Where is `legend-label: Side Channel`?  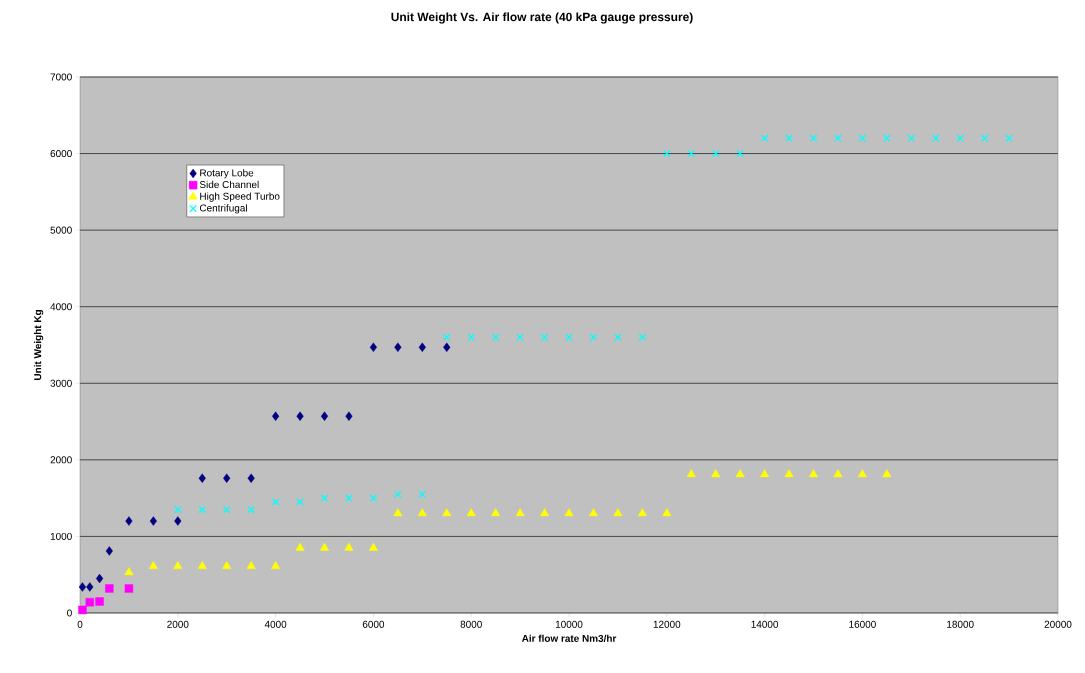 legend-label: Side Channel is located at coordinates (229, 184).